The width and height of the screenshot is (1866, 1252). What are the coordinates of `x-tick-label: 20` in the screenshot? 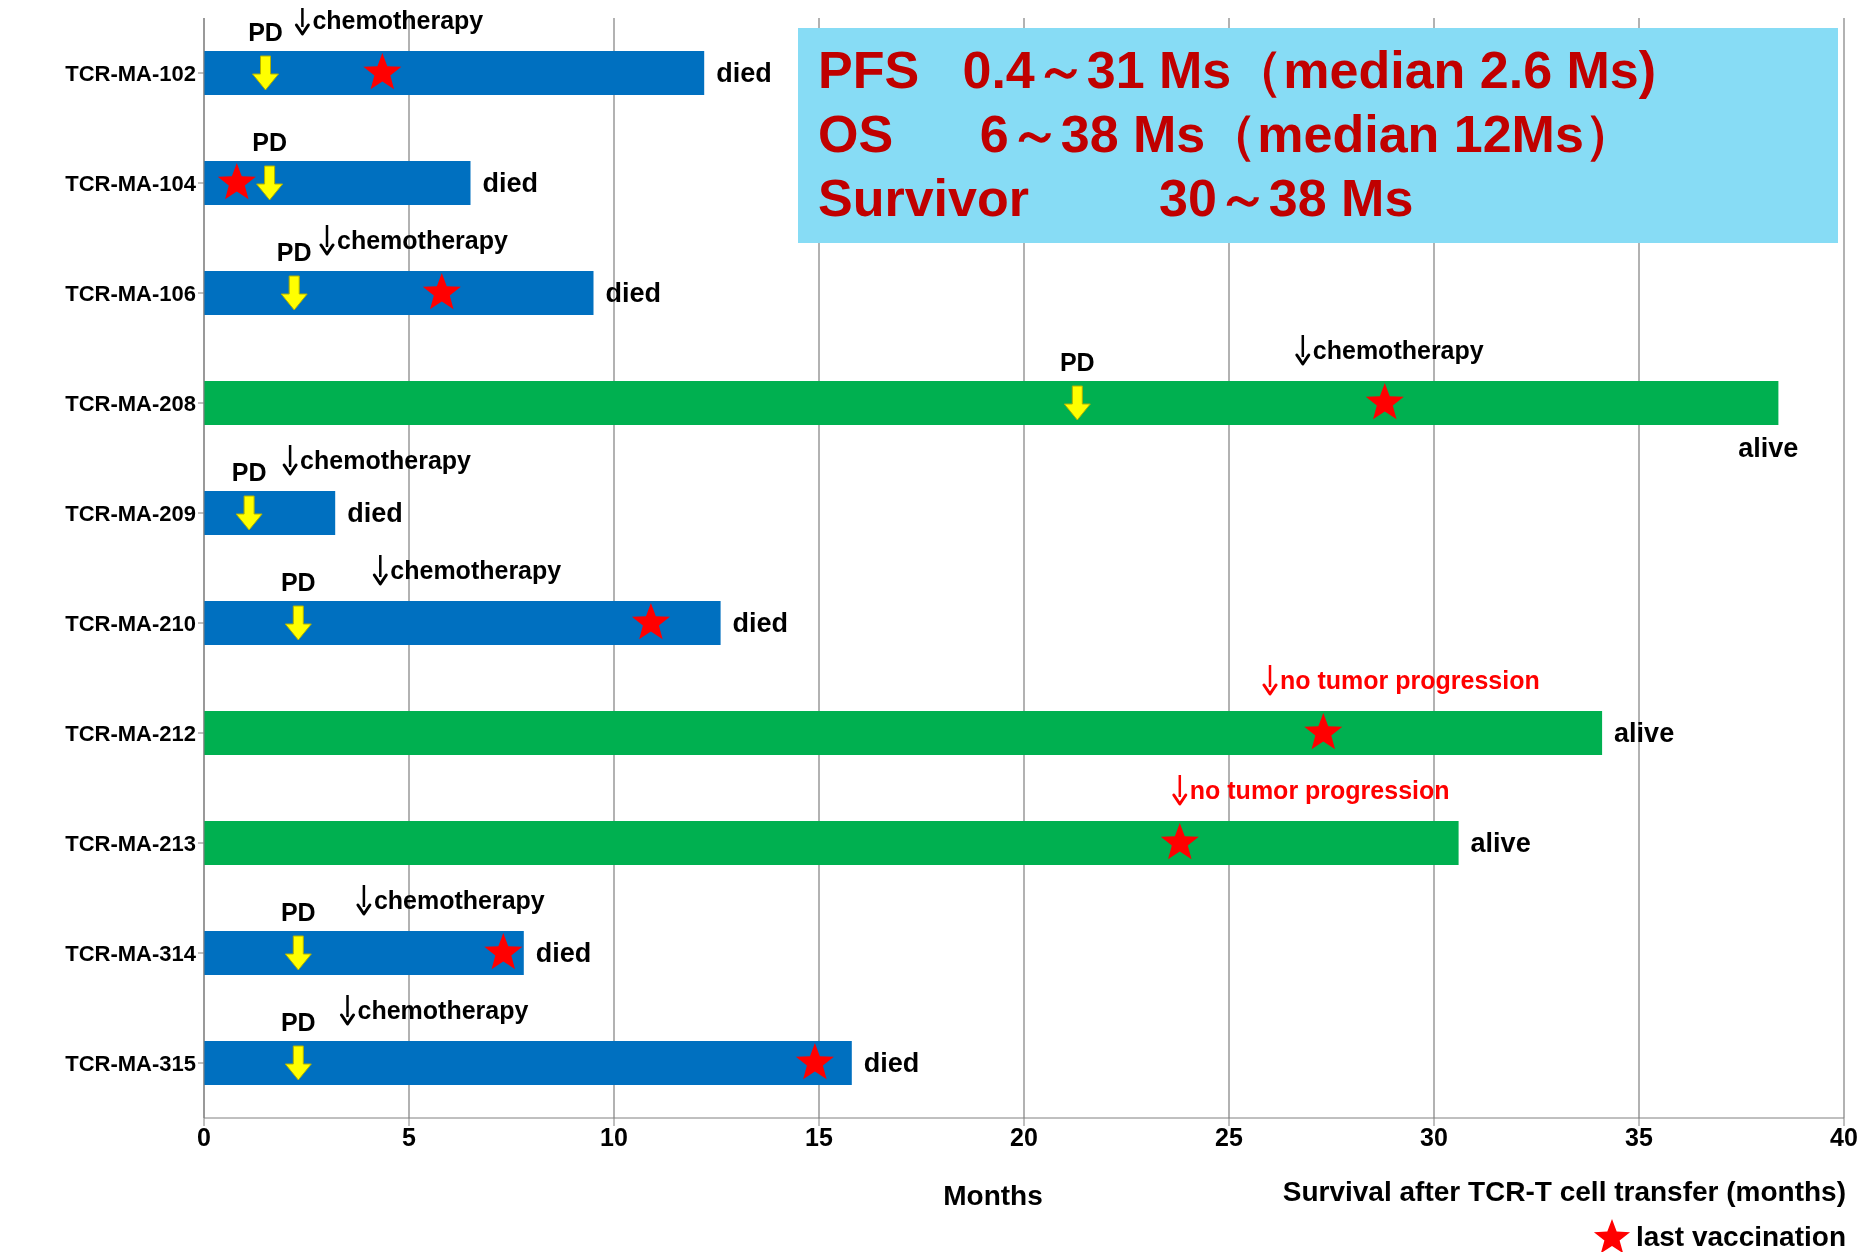 It's located at (1024, 1136).